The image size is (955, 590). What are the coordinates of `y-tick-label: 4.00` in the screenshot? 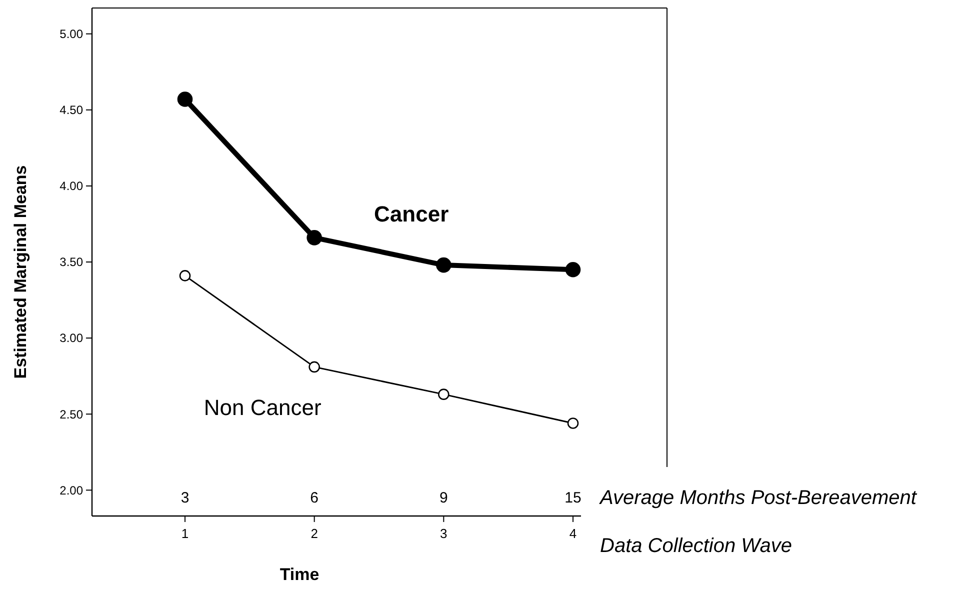 It's located at (72, 186).